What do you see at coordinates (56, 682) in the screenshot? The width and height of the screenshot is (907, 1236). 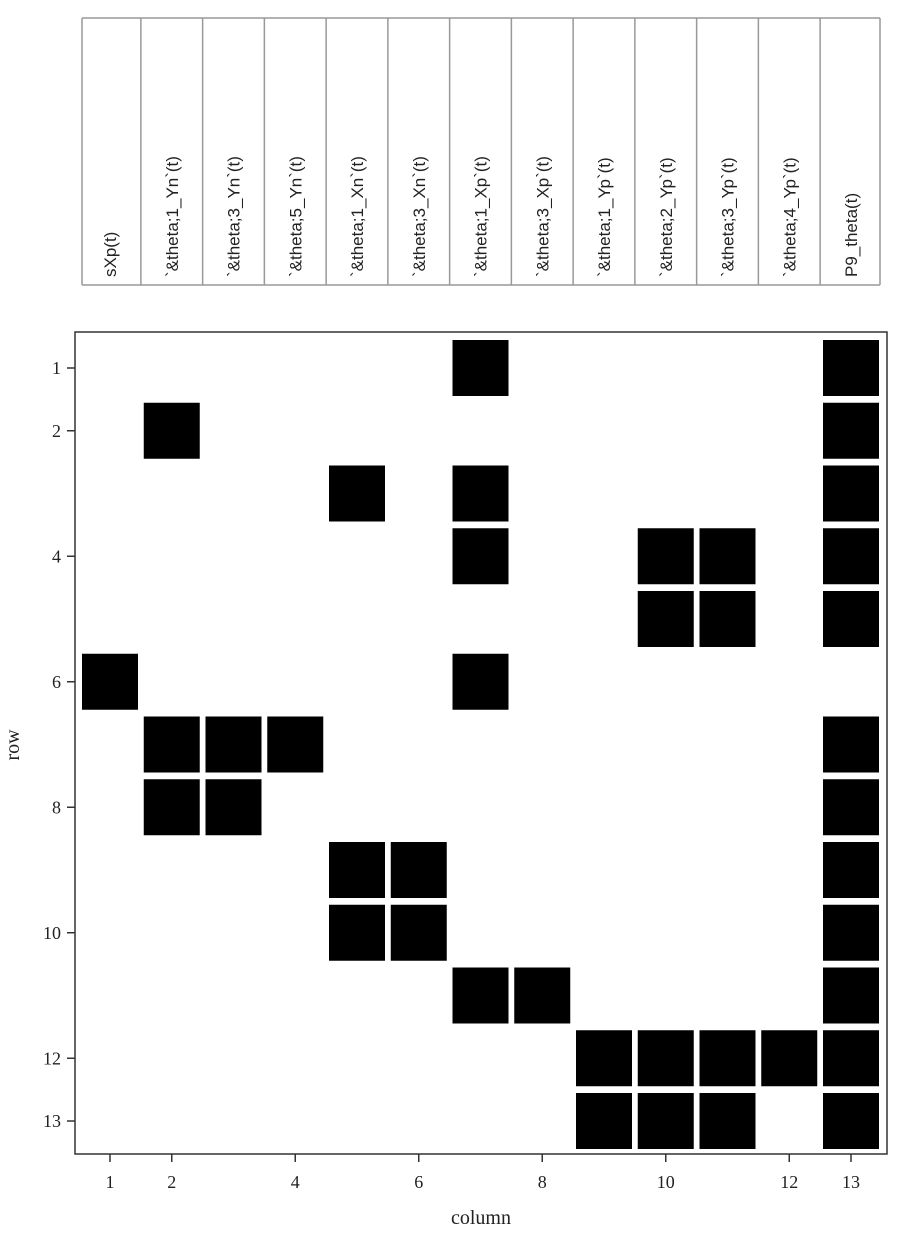 I see `y-tick-label: 6` at bounding box center [56, 682].